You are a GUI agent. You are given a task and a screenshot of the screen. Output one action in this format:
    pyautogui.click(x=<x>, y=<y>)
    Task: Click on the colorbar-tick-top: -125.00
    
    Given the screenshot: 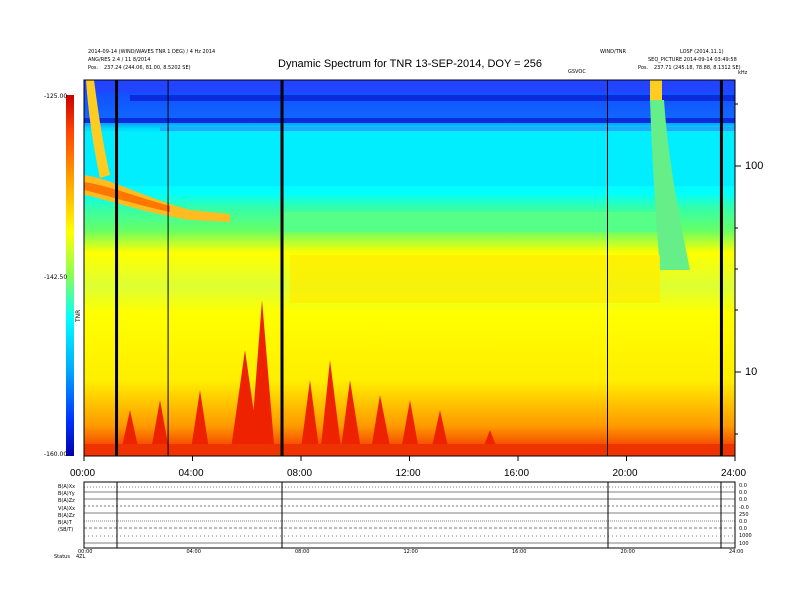 What is the action you would take?
    pyautogui.click(x=56, y=96)
    